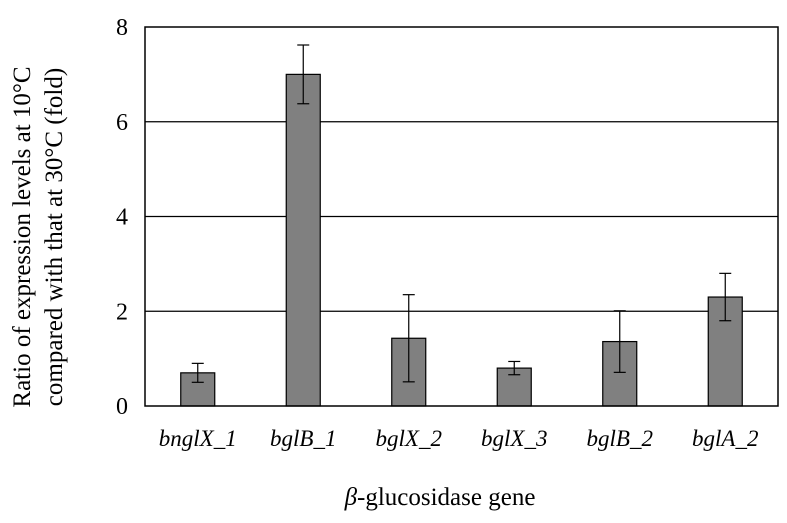 Image resolution: width=787 pixels, height=523 pixels. Describe the element at coordinates (122, 28) in the screenshot. I see `y-tick-label-8: 8` at that location.